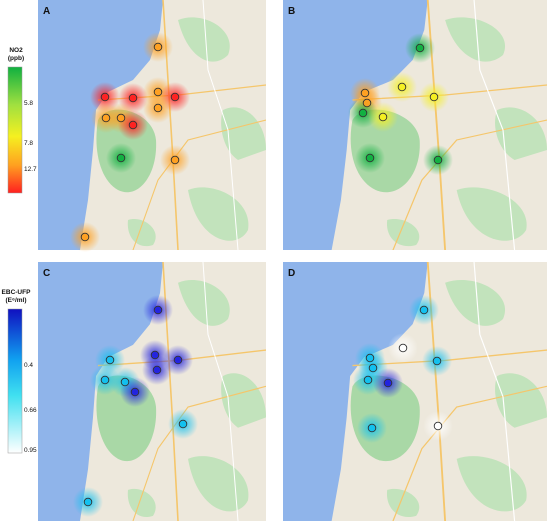  I want to click on panel-label: D, so click(291, 273).